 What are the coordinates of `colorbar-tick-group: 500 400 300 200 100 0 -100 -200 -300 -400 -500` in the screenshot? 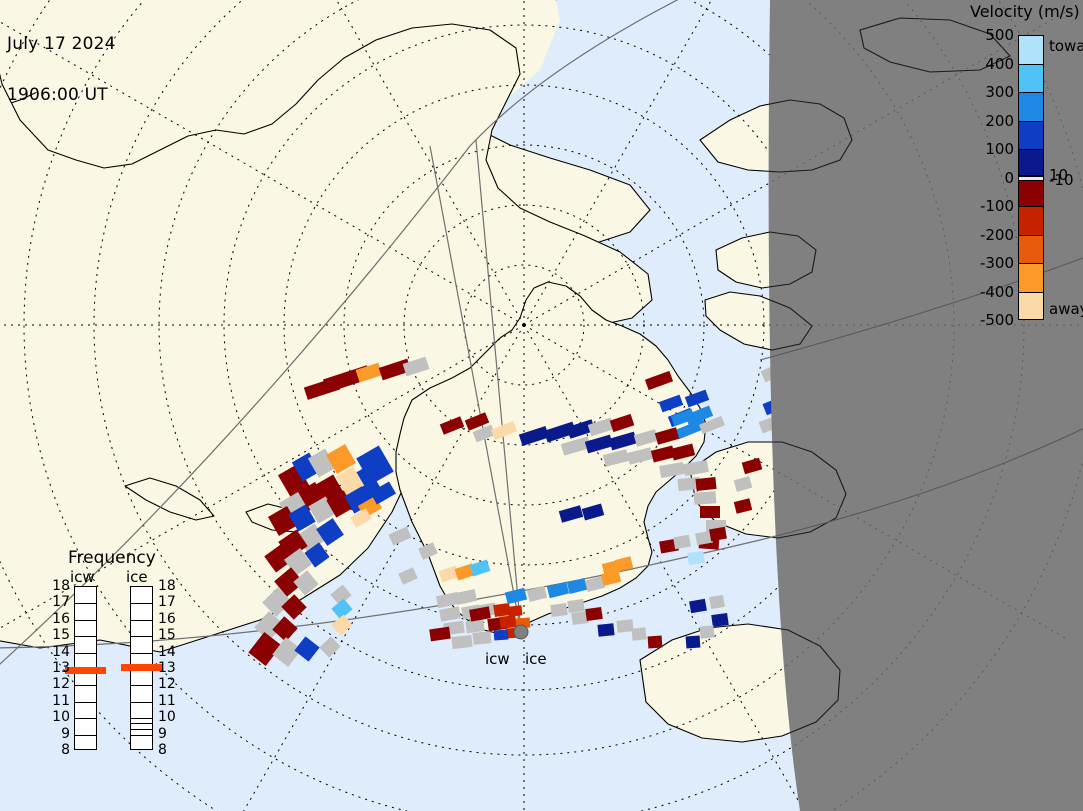 It's located at (981, 405).